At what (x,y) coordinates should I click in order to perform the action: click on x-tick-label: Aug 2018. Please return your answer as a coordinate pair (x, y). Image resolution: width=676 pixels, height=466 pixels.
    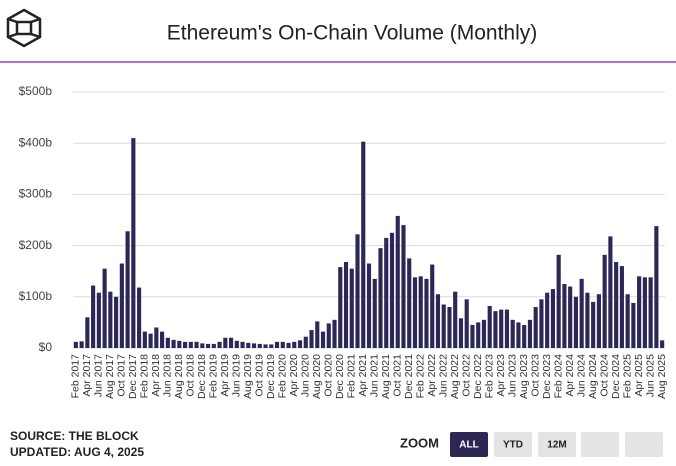
    Looking at the image, I should click on (179, 376).